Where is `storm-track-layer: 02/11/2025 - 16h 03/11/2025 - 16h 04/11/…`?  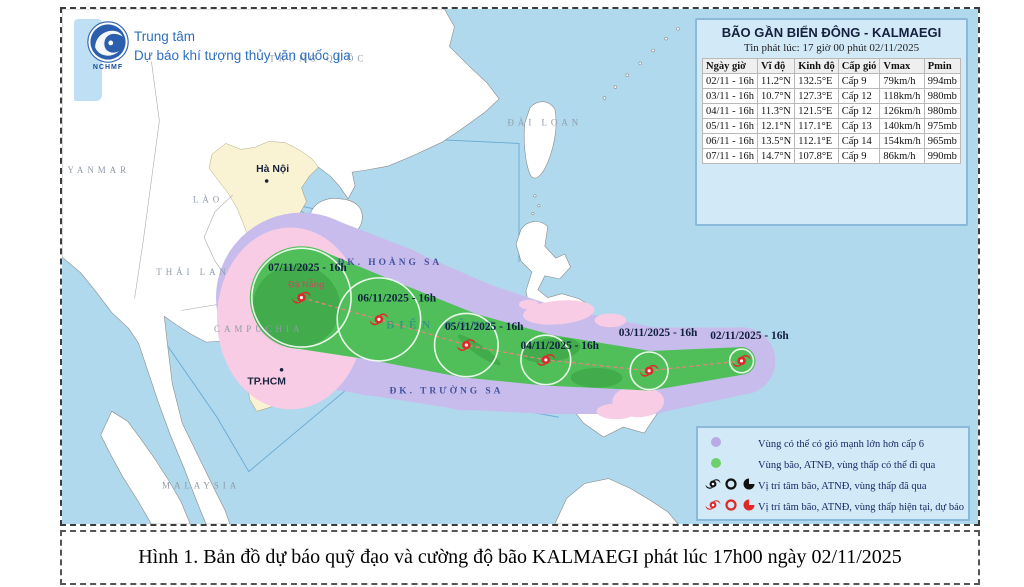
storm-track-layer: 02/11/2025 - 16h 03/11/2025 - 16h 04/11/… is located at coordinates (519, 319).